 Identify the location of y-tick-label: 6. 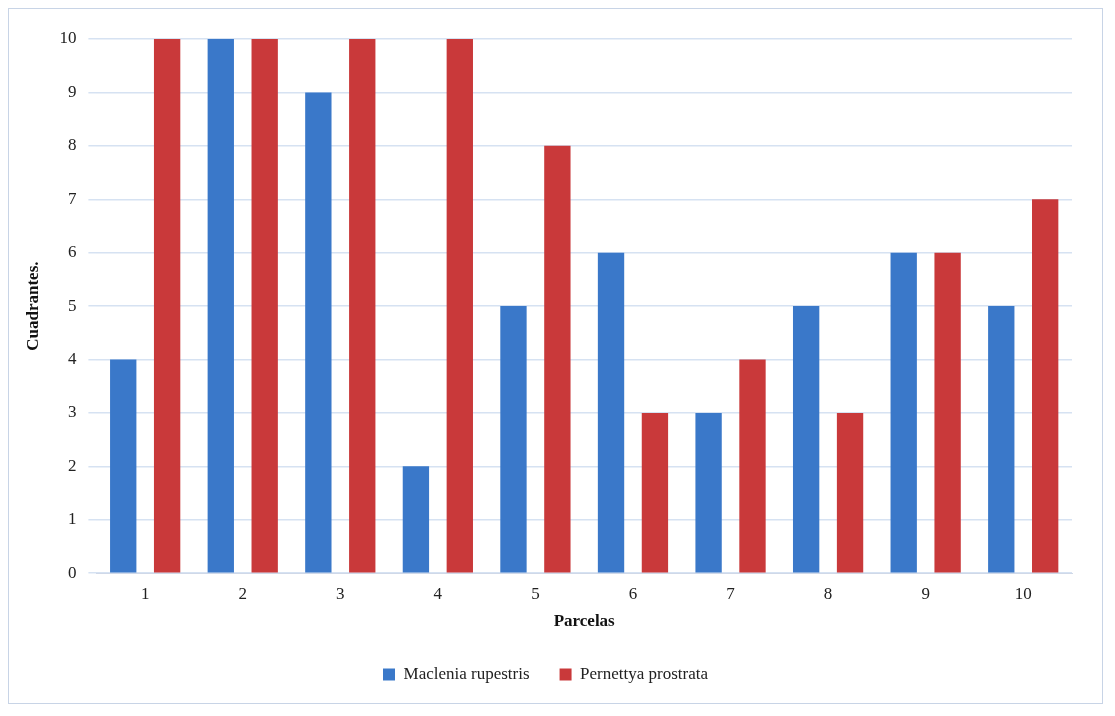
(72, 252).